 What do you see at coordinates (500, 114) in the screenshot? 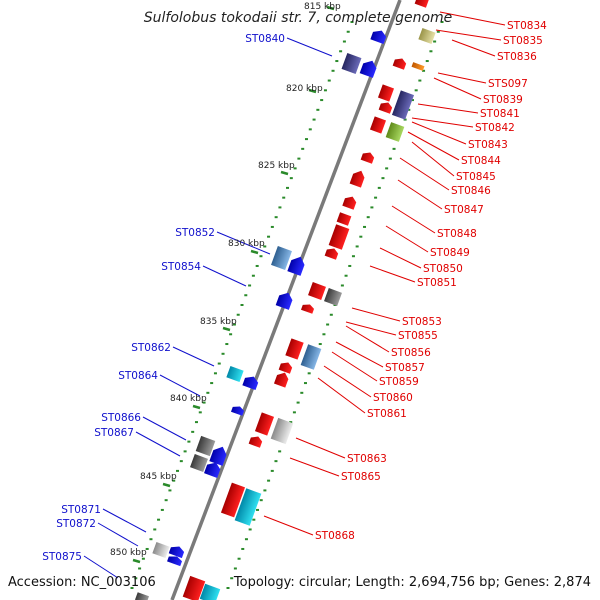
I see `gene-label: ST0841` at bounding box center [500, 114].